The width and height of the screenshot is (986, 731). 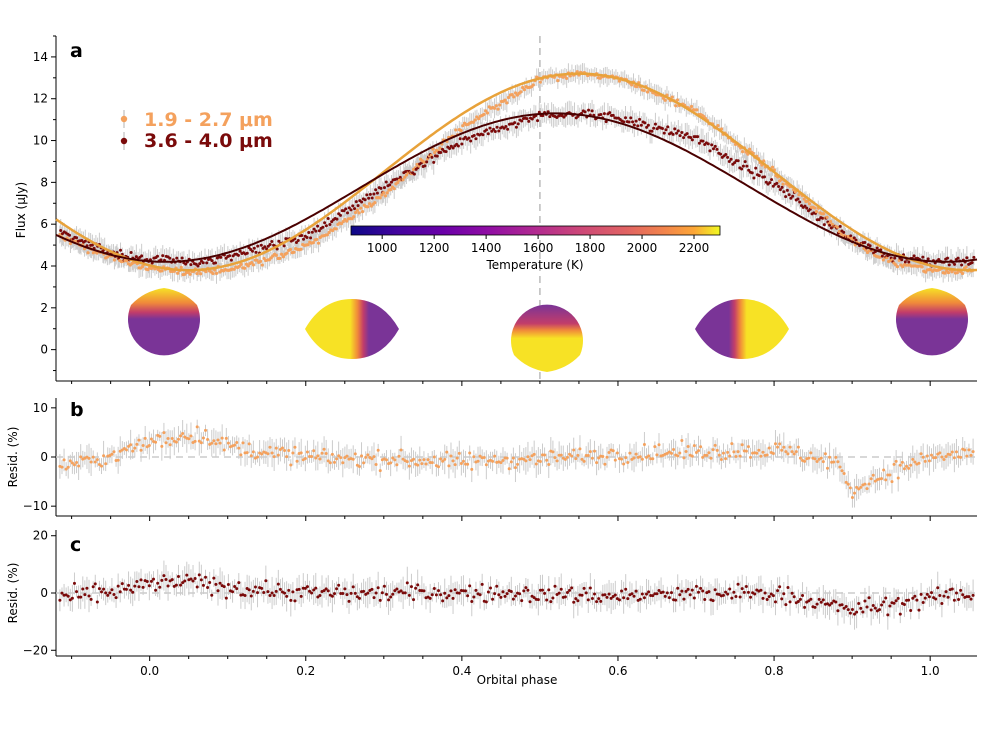 I want to click on colorbar-tick-label: 2000, so click(x=642, y=248).